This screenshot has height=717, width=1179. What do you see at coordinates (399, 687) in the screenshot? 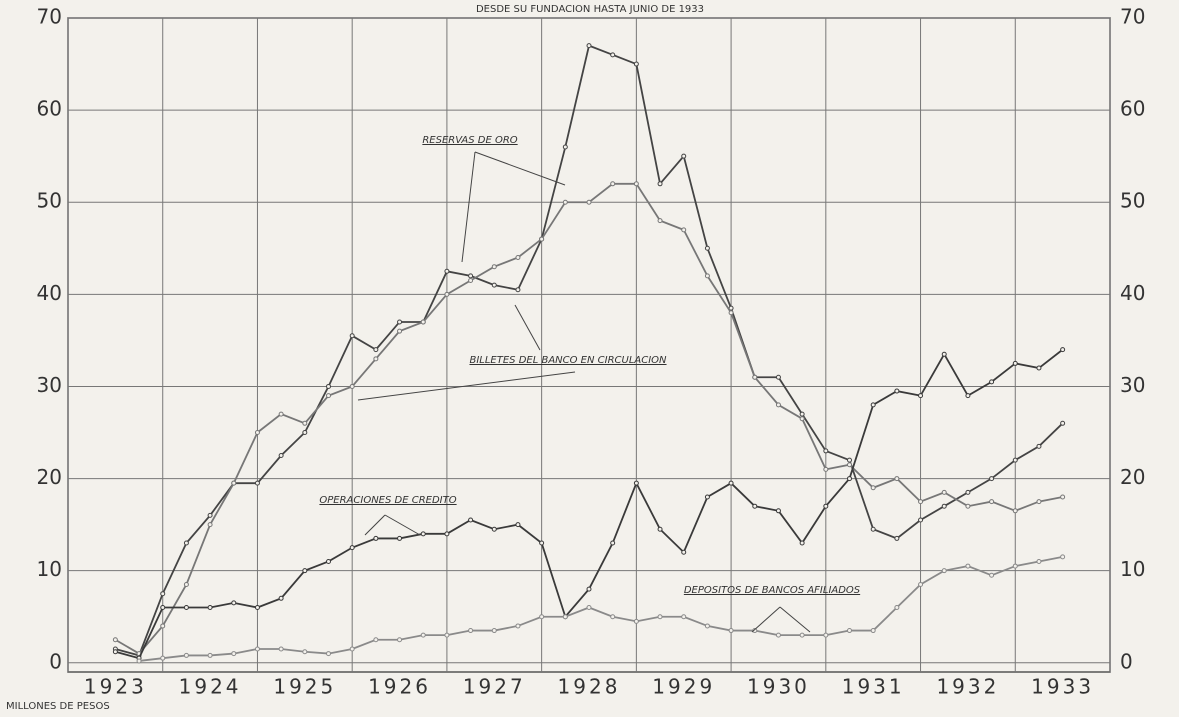
I see `x-tick-label: 1926` at bounding box center [399, 687].